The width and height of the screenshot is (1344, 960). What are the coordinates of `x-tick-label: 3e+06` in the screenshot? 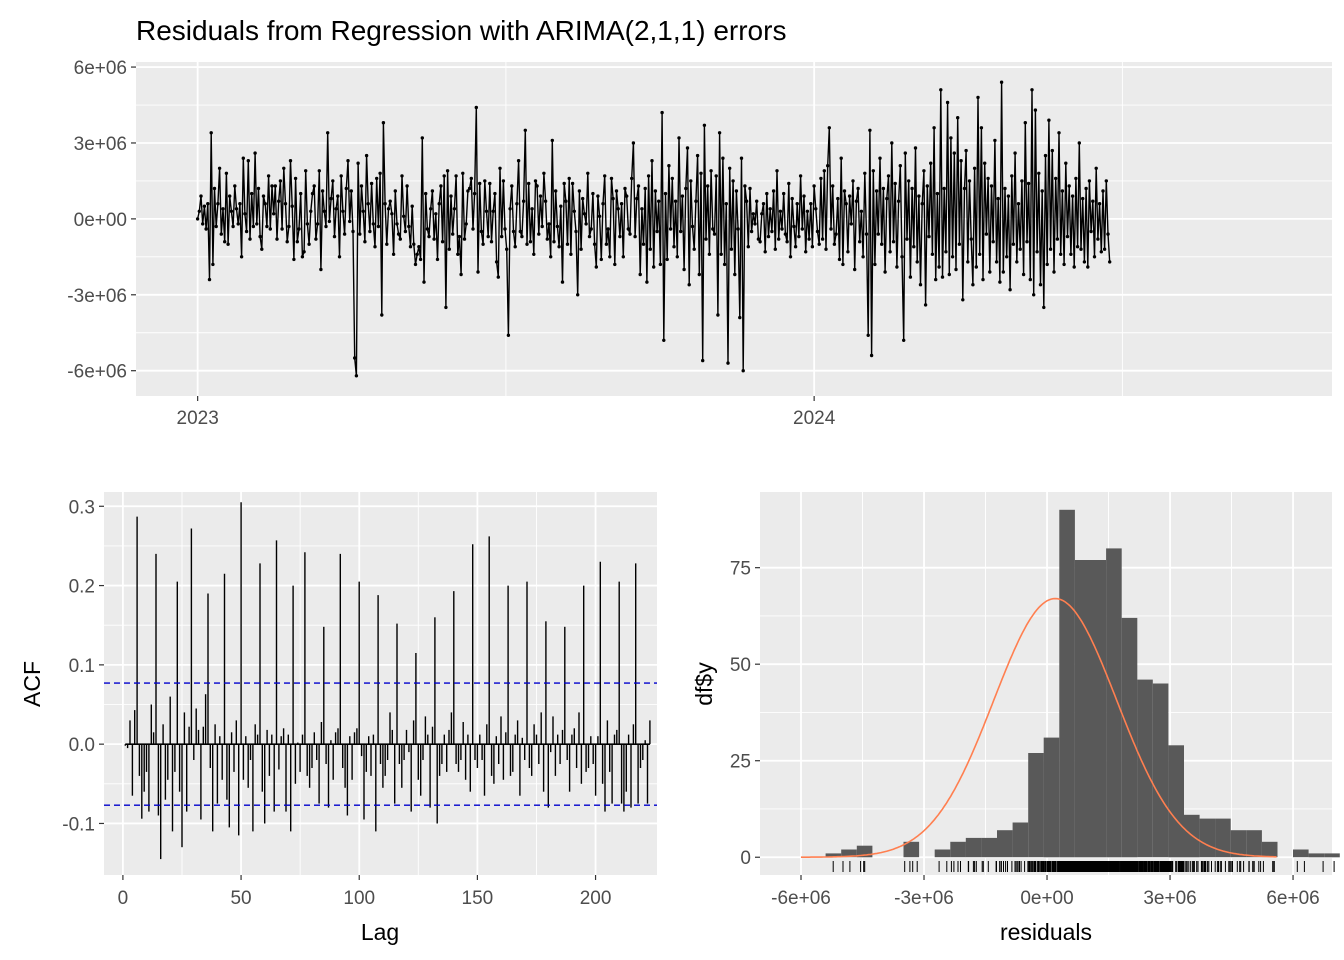 It's located at (1169, 898).